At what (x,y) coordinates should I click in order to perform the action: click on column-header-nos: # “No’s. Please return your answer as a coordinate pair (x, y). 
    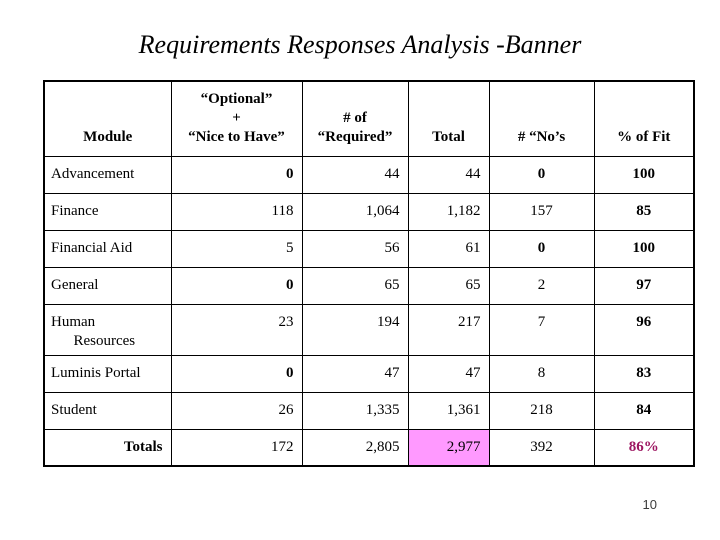
    Looking at the image, I should click on (541, 118).